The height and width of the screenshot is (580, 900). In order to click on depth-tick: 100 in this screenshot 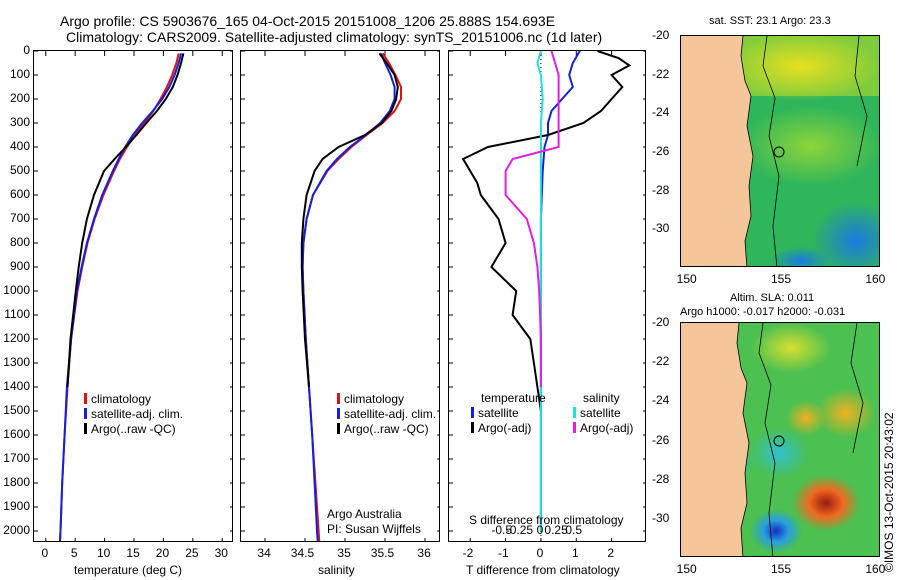, I will do `click(19, 74)`.